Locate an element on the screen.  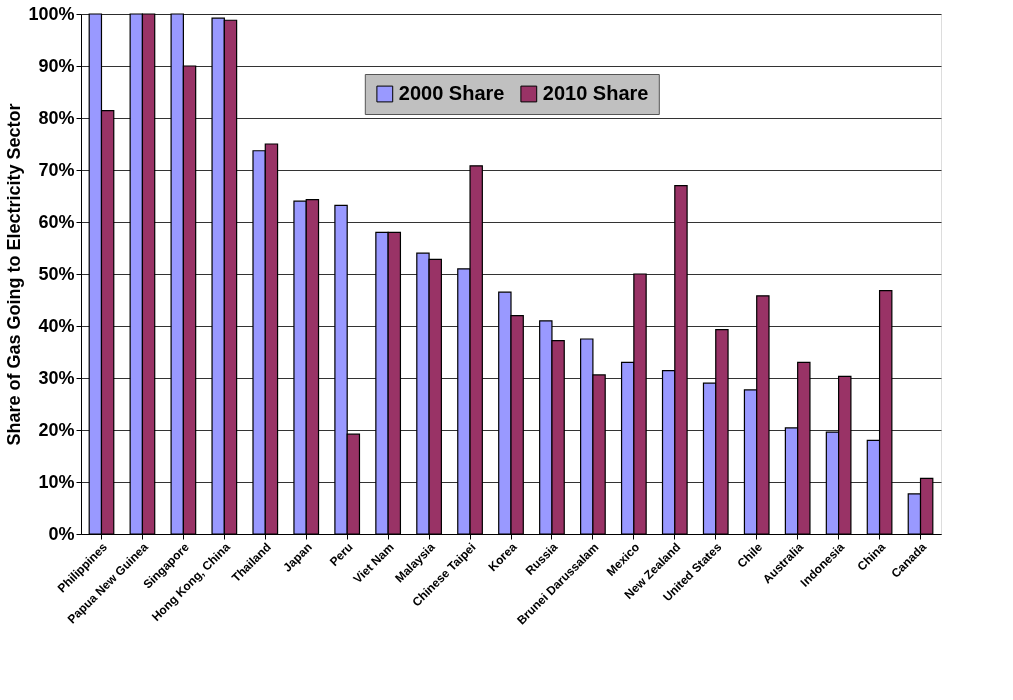
y-tick-label: 0% is located at coordinates (61, 533).